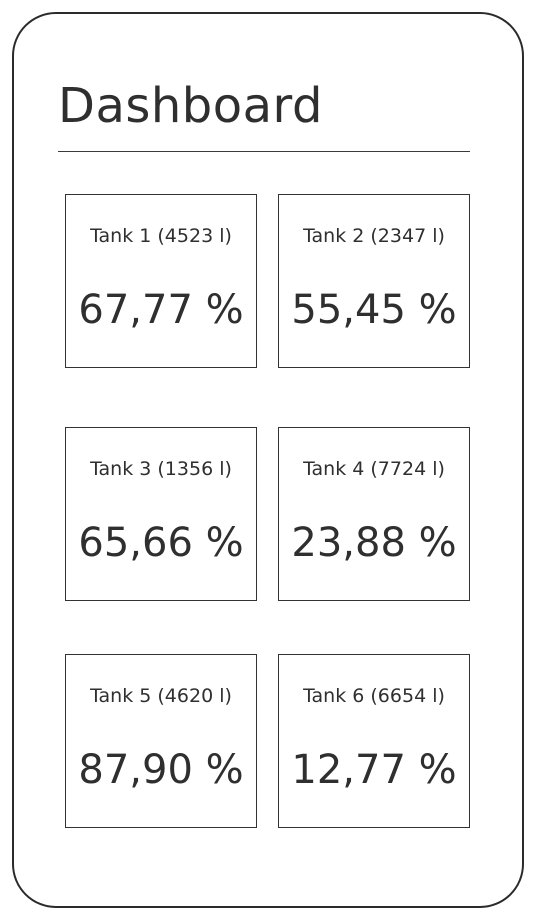  What do you see at coordinates (190, 106) in the screenshot?
I see `page-title: Dashboard` at bounding box center [190, 106].